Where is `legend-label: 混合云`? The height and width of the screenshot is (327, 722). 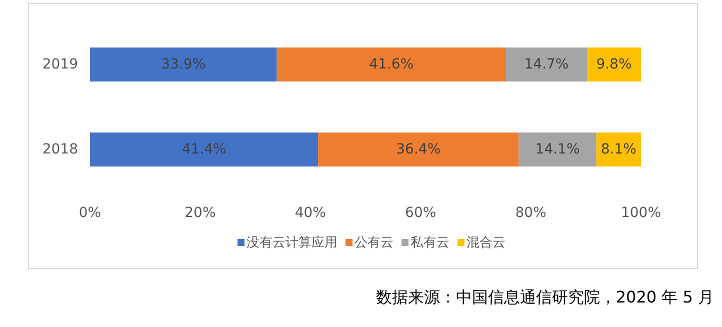
legend-label: 混合云 is located at coordinates (486, 243).